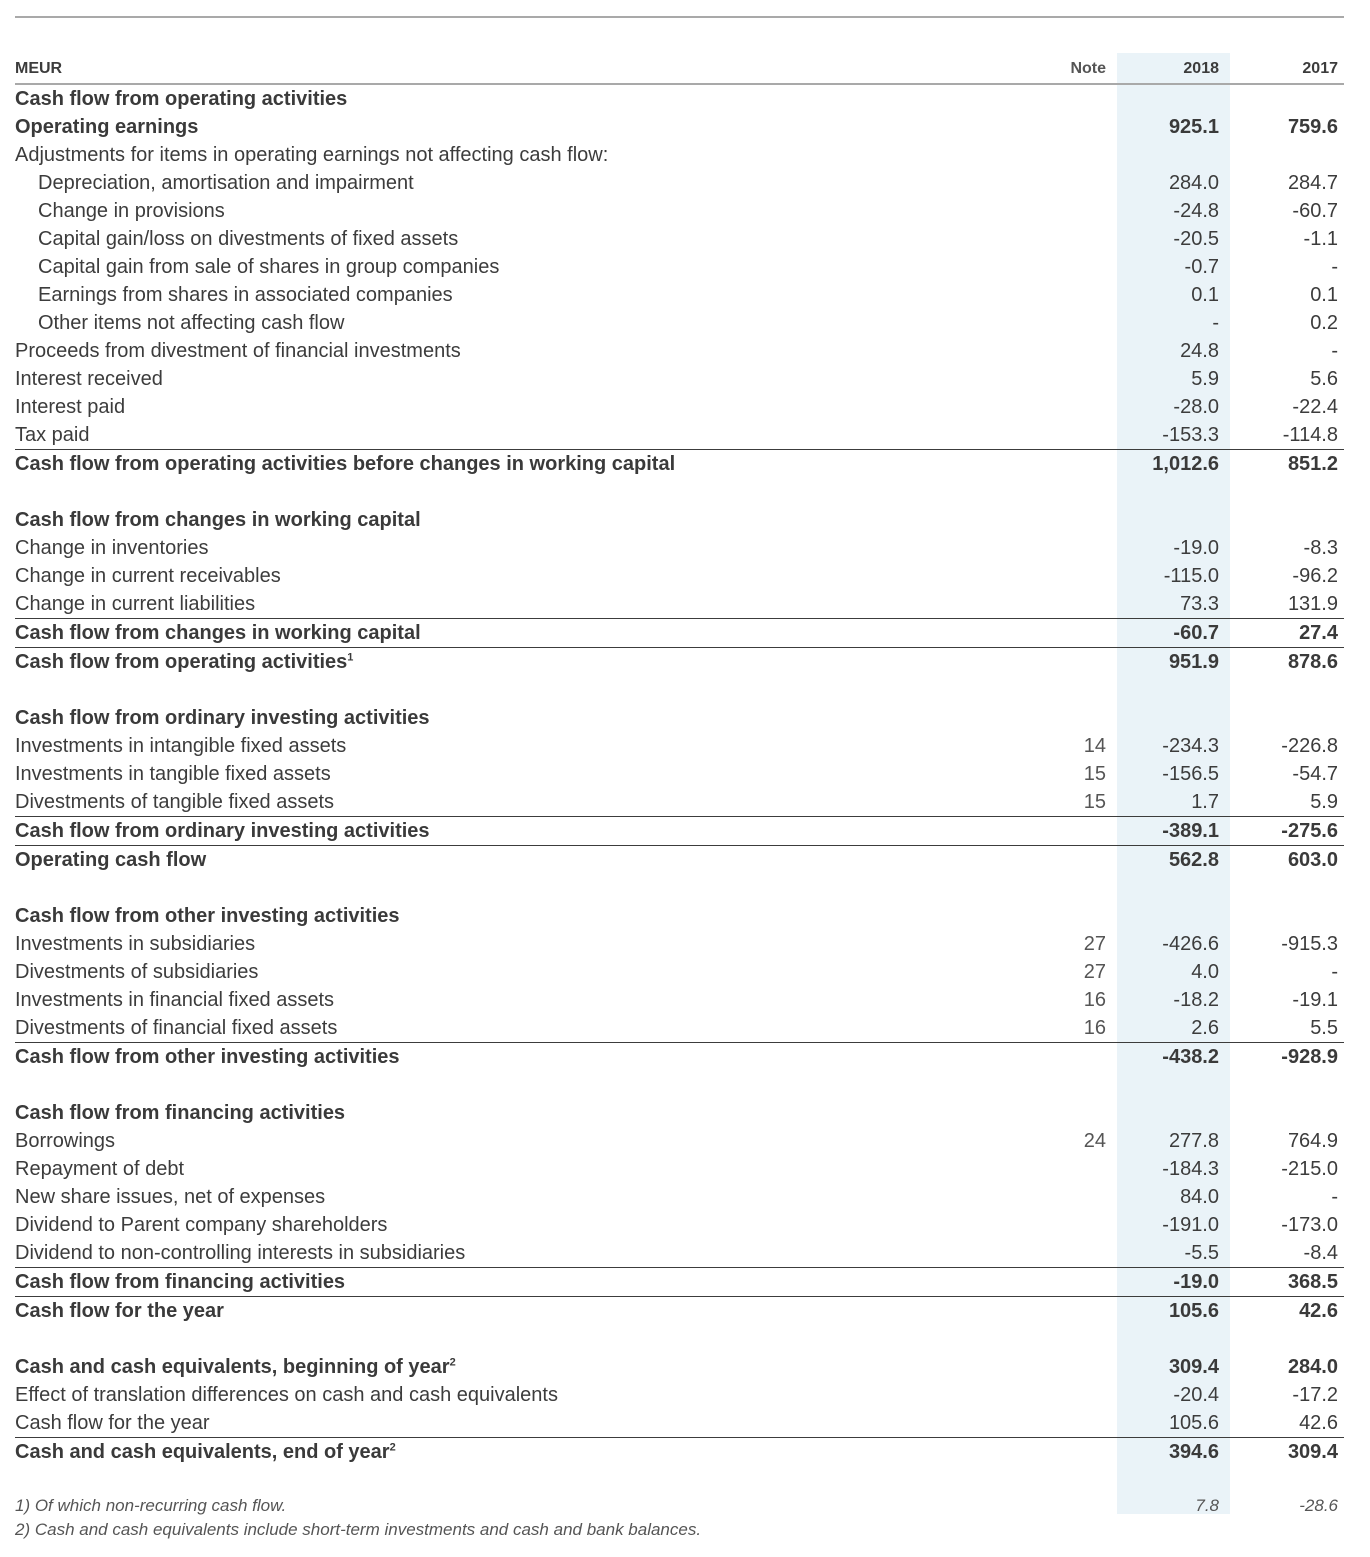  Describe the element at coordinates (1201, 267) in the screenshot. I see `value-2018: -0.7` at that location.